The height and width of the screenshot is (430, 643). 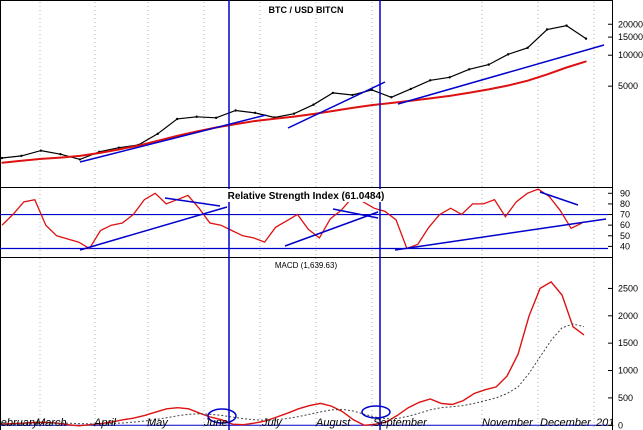 I want to click on price-ytick-label-0: 20000, so click(x=630, y=24).